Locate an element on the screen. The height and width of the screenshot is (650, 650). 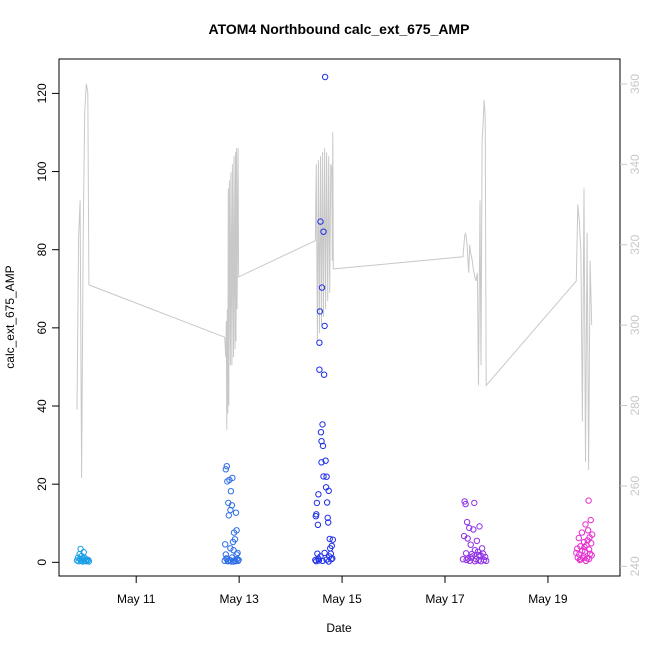
x-axis-label: Date is located at coordinates (339, 628).